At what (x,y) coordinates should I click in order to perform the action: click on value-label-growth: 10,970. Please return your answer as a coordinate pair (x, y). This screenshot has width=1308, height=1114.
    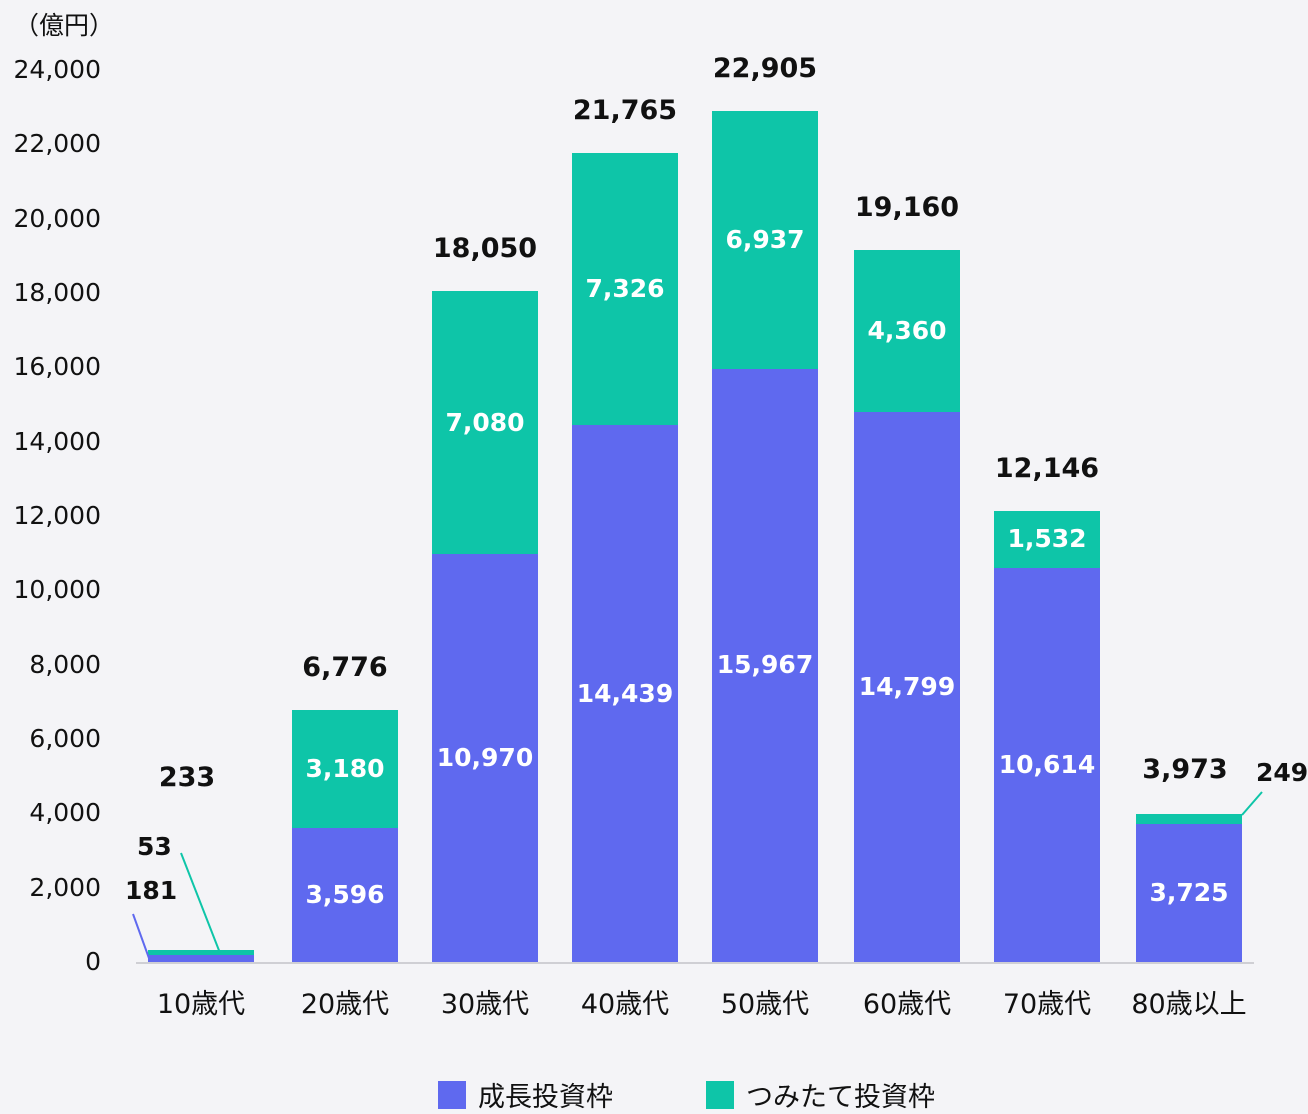
    Looking at the image, I should click on (485, 758).